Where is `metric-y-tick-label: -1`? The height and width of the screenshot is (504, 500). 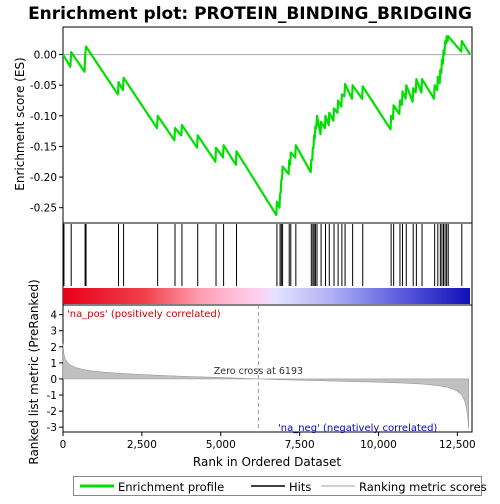 metric-y-tick-label: -1 is located at coordinates (52, 396).